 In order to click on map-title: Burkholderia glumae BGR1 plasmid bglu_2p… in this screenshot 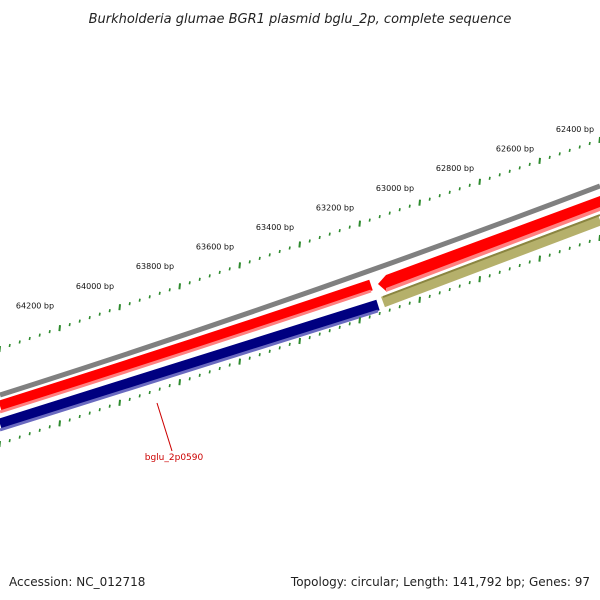, I will do `click(300, 19)`.